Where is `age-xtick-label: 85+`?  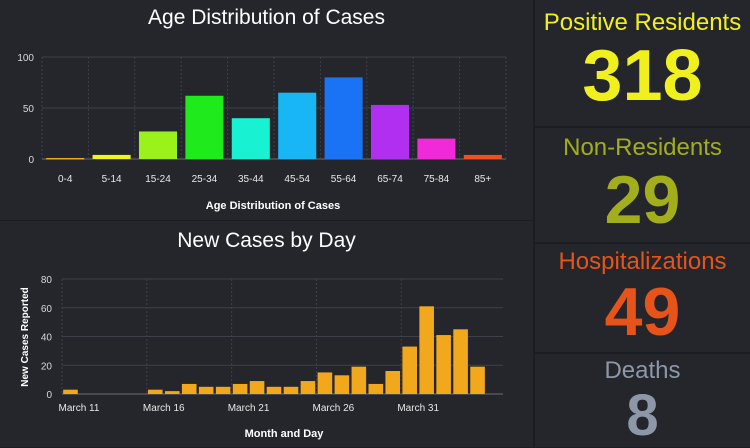
age-xtick-label: 85+ is located at coordinates (482, 179).